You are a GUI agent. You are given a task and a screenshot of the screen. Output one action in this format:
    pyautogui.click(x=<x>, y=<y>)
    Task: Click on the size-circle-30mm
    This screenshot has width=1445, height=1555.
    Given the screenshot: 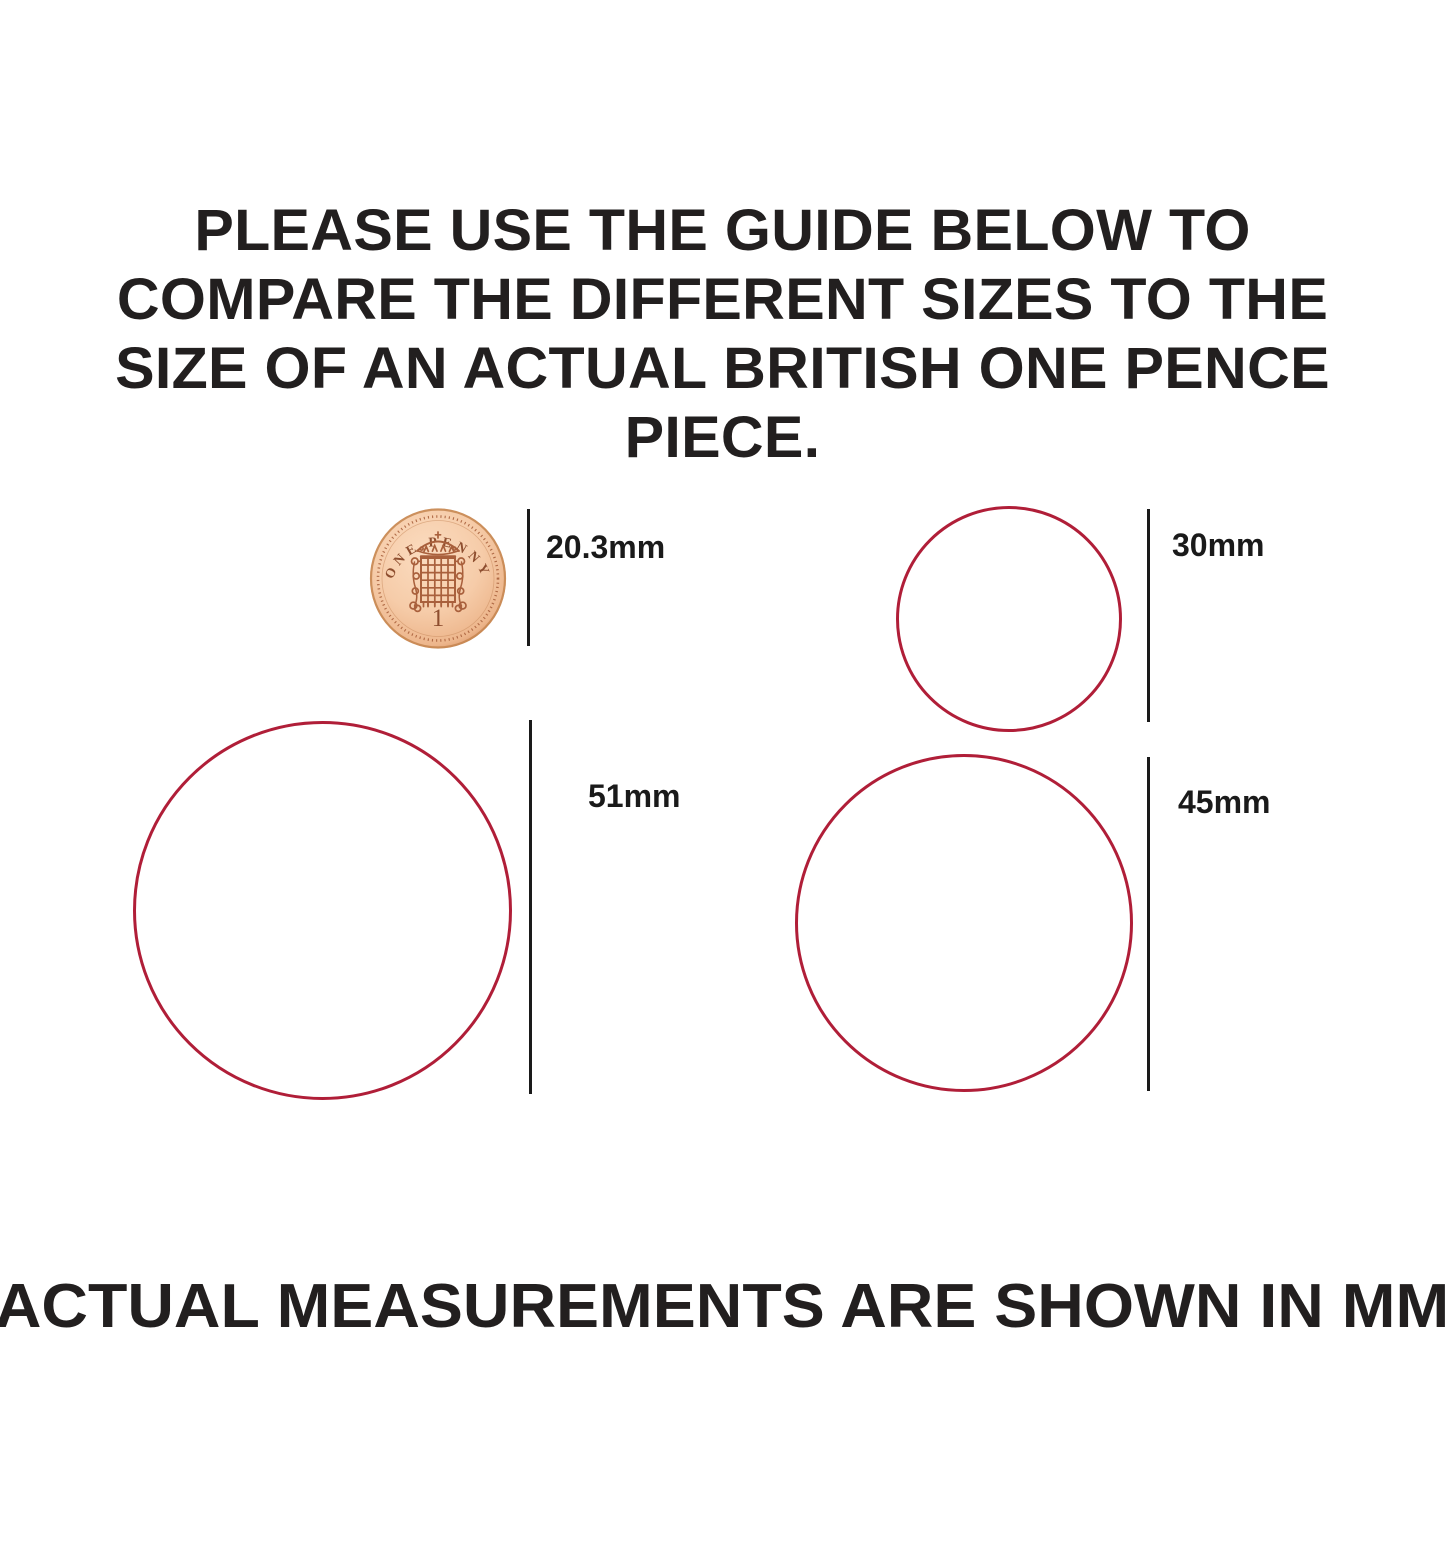 What is the action you would take?
    pyautogui.click(x=1009, y=619)
    